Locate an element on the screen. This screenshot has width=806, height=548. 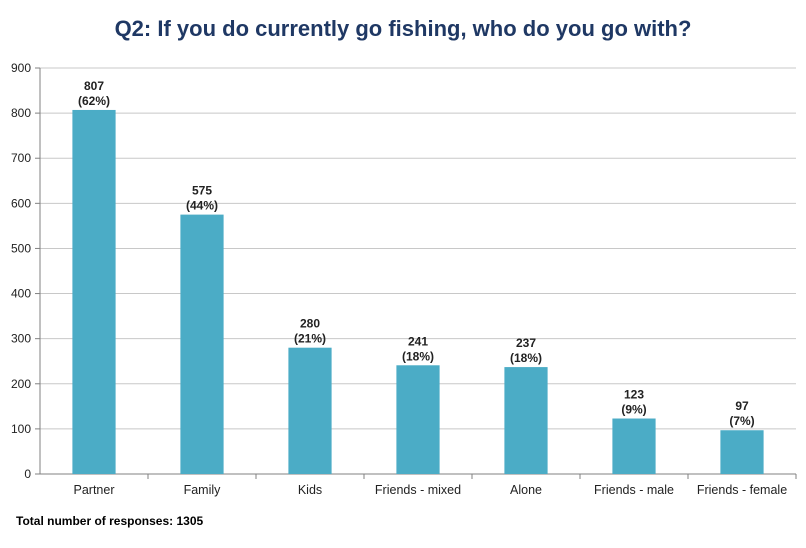
data-label-value: 237 is located at coordinates (526, 343).